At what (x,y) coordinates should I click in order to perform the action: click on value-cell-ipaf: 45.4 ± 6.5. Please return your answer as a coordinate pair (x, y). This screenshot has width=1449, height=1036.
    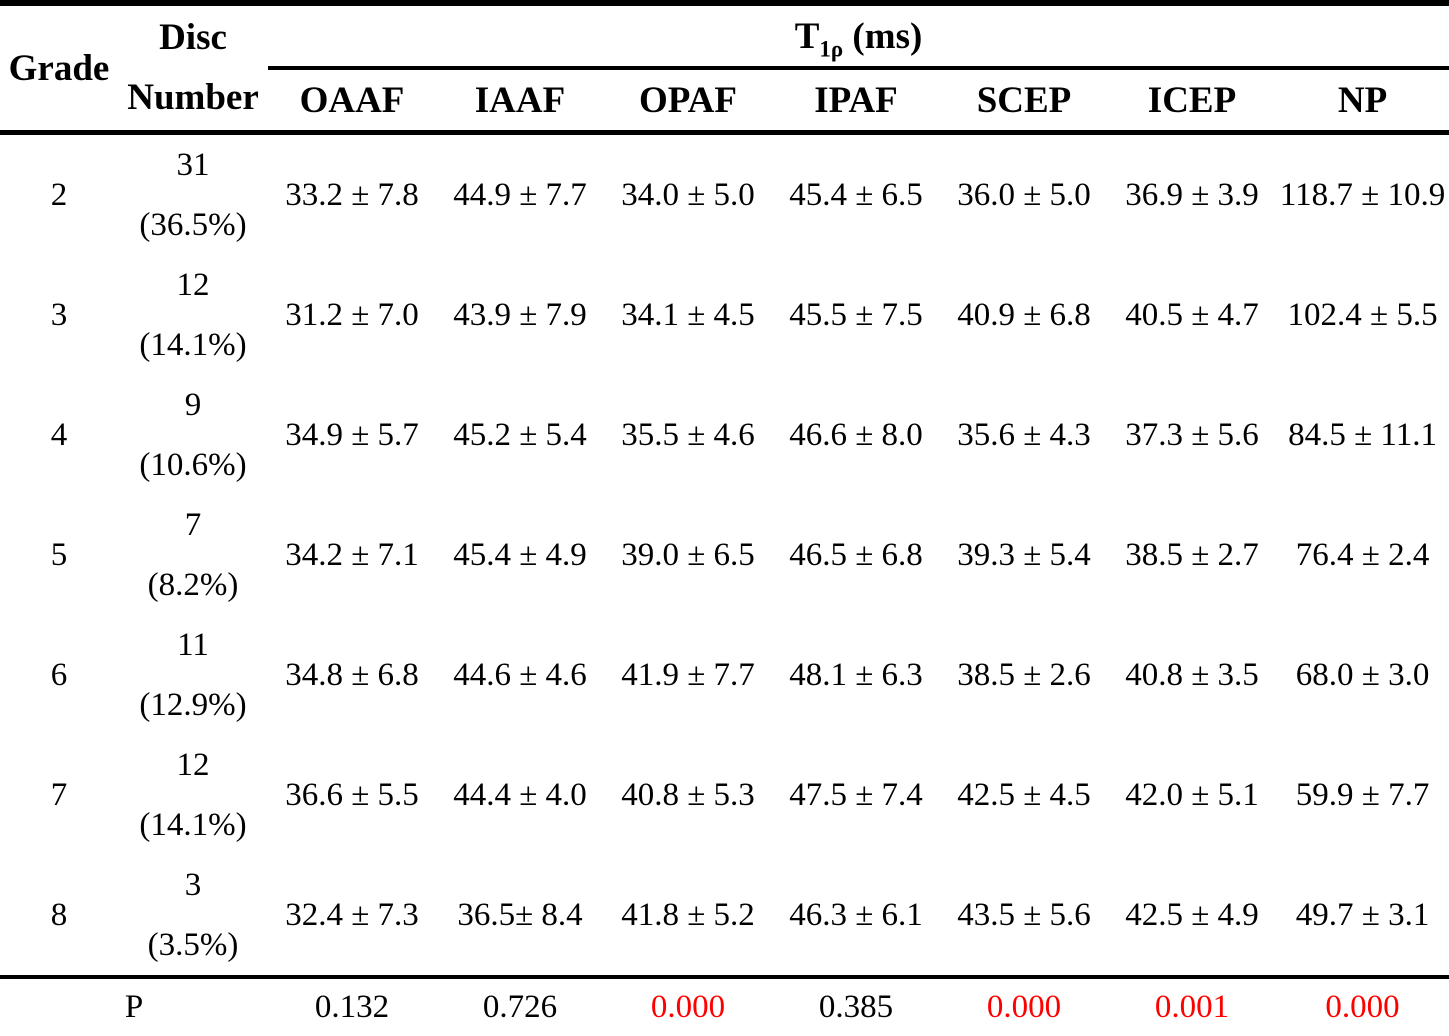
    Looking at the image, I should click on (856, 194).